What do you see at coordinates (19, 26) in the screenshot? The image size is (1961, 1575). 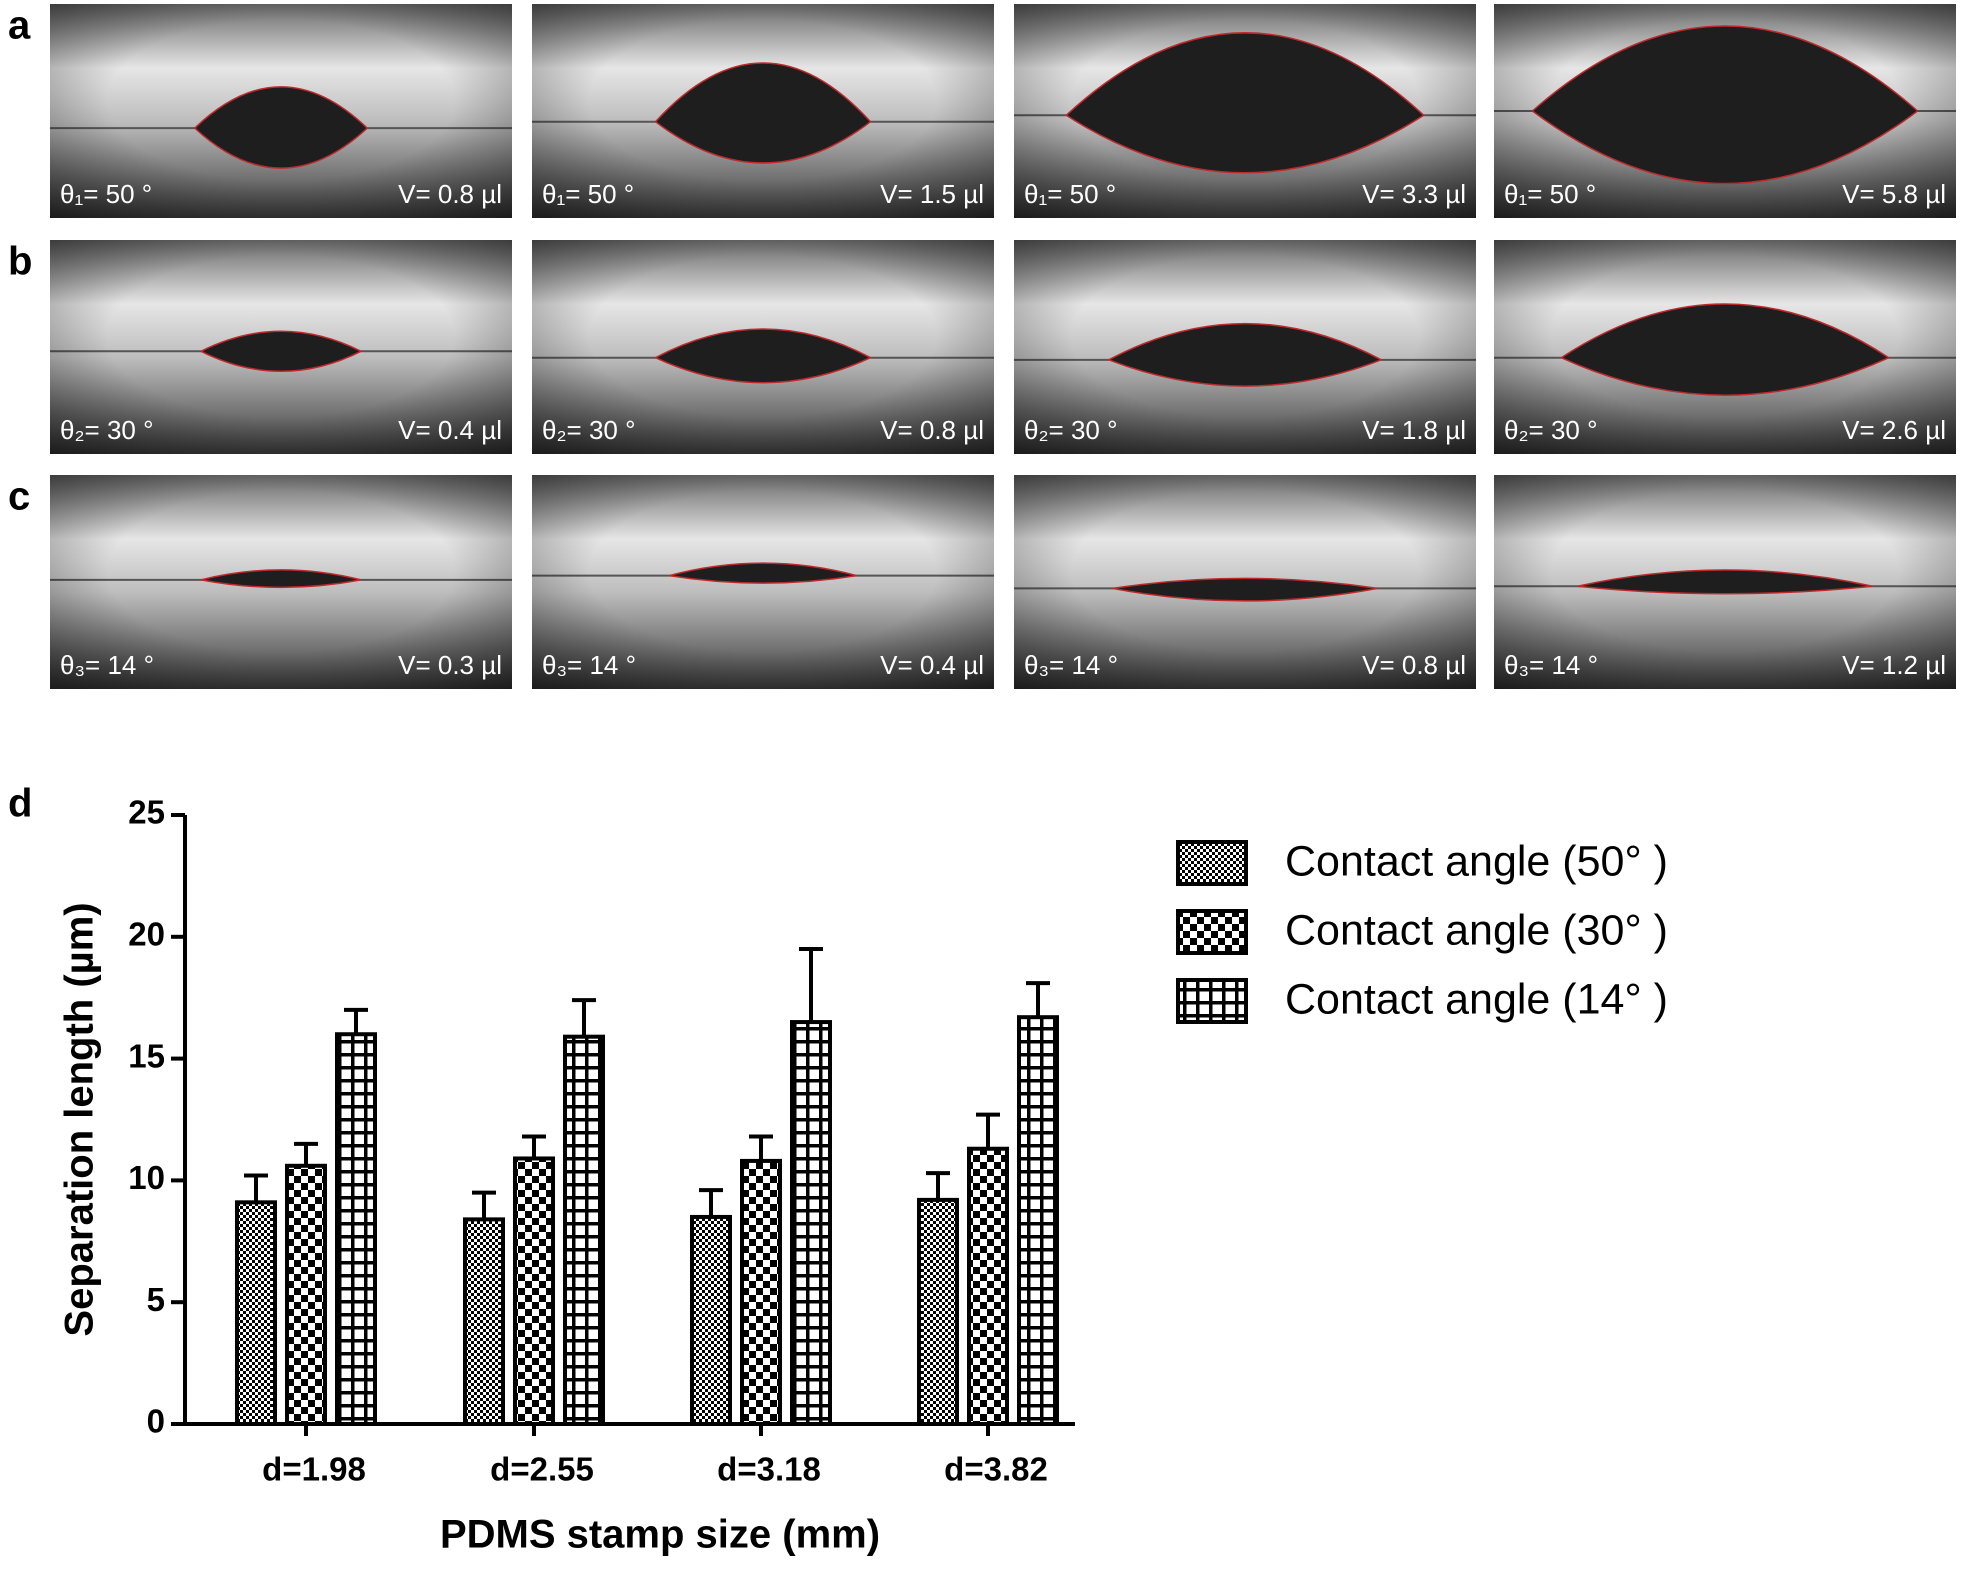 I see `panel-letter: a` at bounding box center [19, 26].